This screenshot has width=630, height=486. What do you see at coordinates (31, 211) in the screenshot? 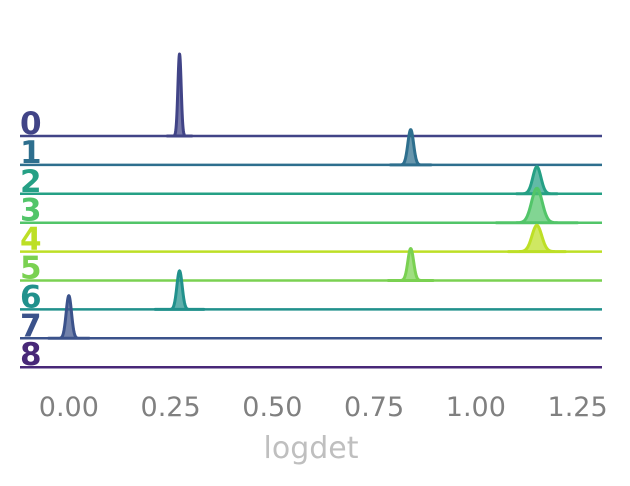
I see `row-label-3: 3` at bounding box center [31, 211].